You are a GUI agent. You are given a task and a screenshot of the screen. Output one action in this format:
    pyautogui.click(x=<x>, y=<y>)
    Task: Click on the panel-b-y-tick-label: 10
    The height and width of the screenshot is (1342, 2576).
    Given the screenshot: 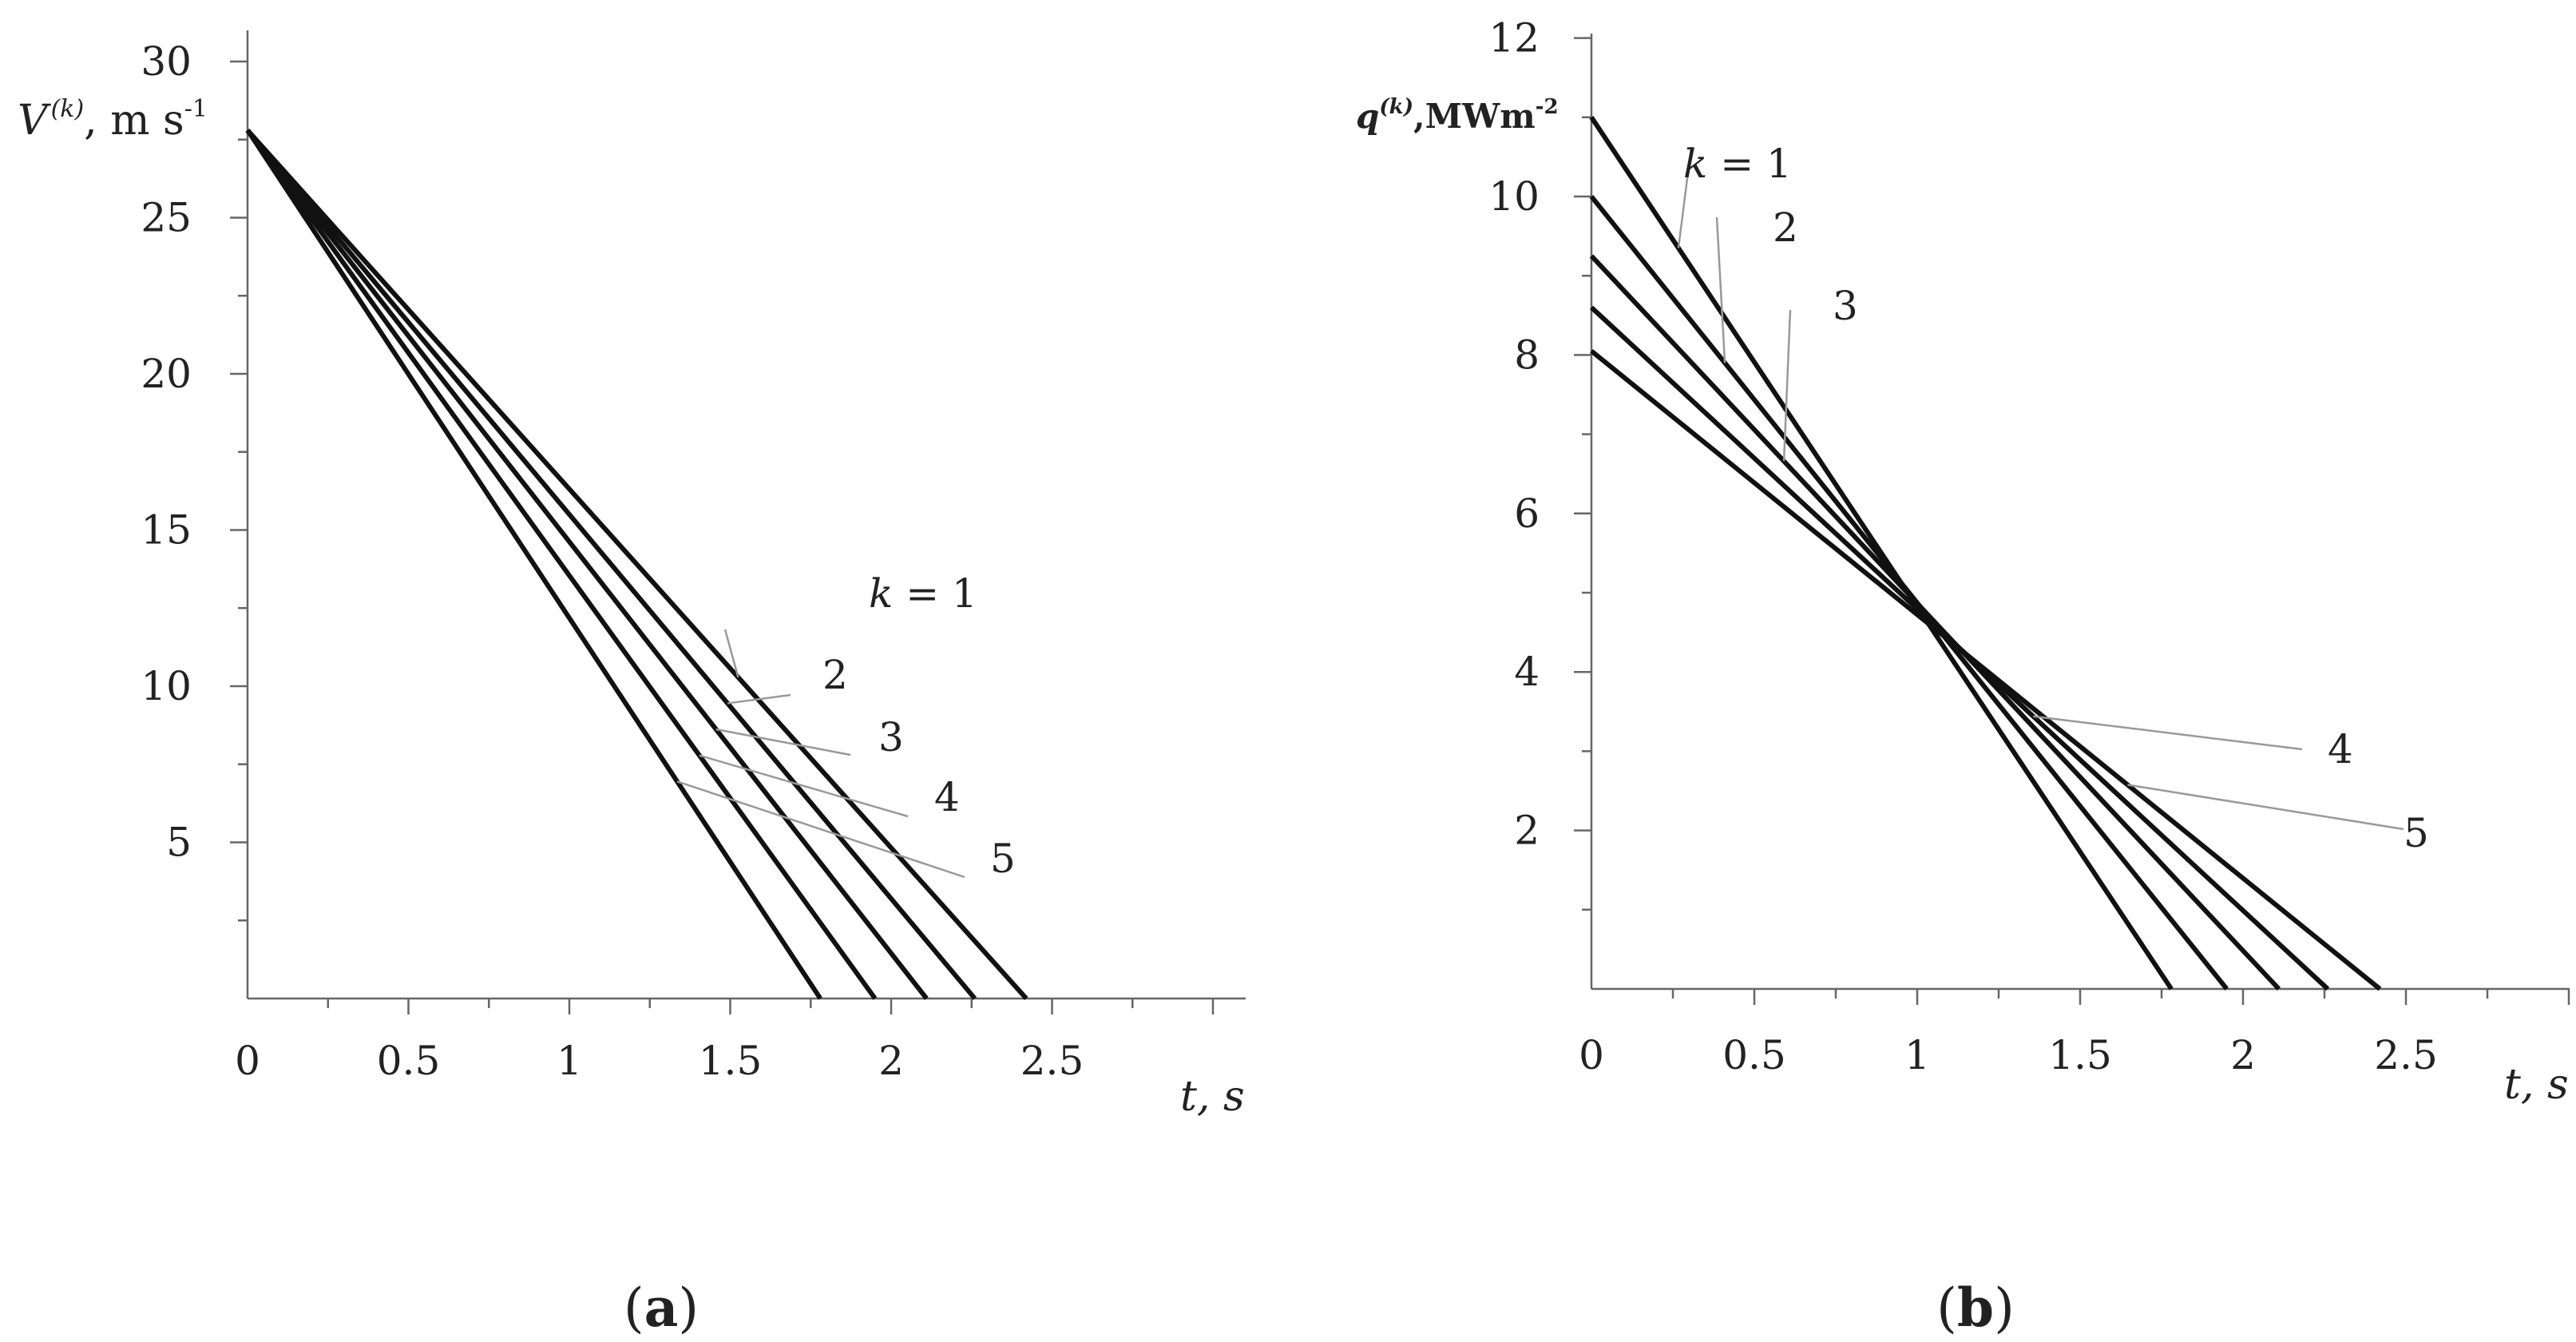 What is the action you would take?
    pyautogui.click(x=1514, y=196)
    